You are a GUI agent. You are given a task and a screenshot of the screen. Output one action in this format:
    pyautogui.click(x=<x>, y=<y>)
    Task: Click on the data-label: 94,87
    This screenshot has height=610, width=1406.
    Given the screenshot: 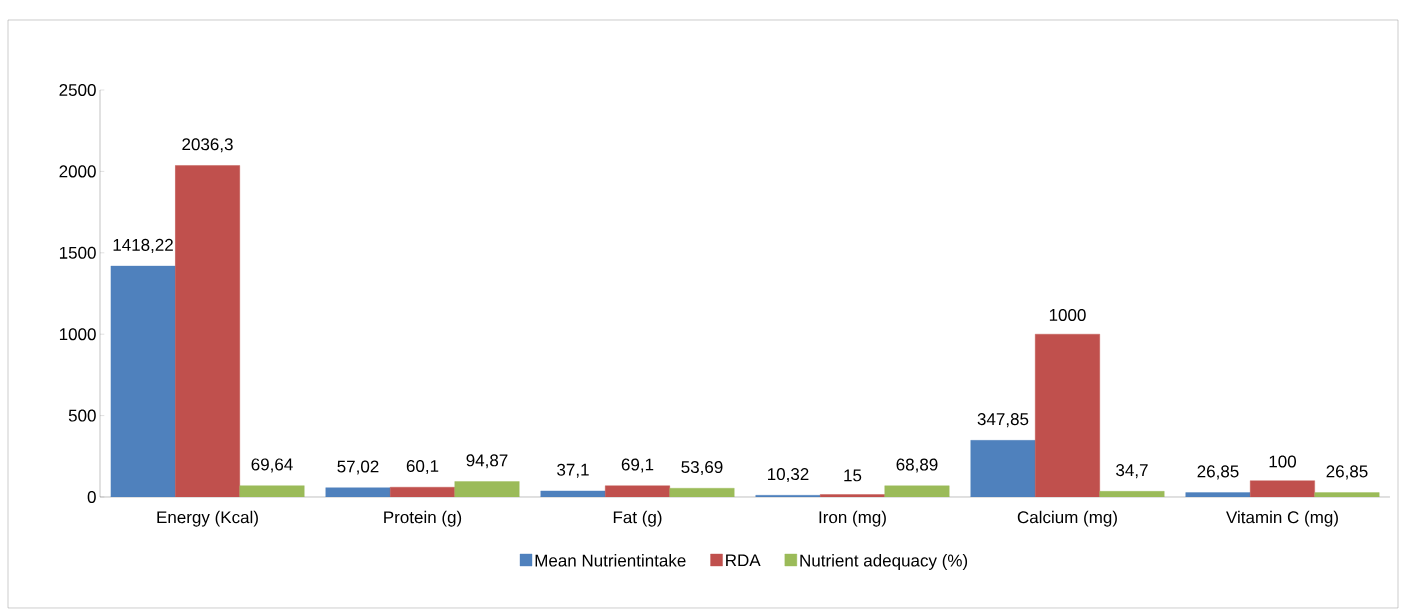 What is the action you would take?
    pyautogui.click(x=487, y=461)
    